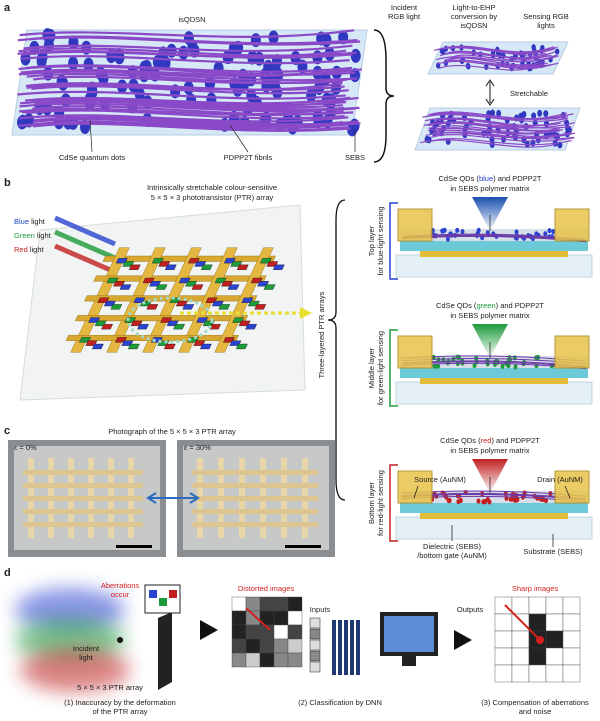  Describe the element at coordinates (85, 231) in the screenshot. I see `light-beam` at that location.